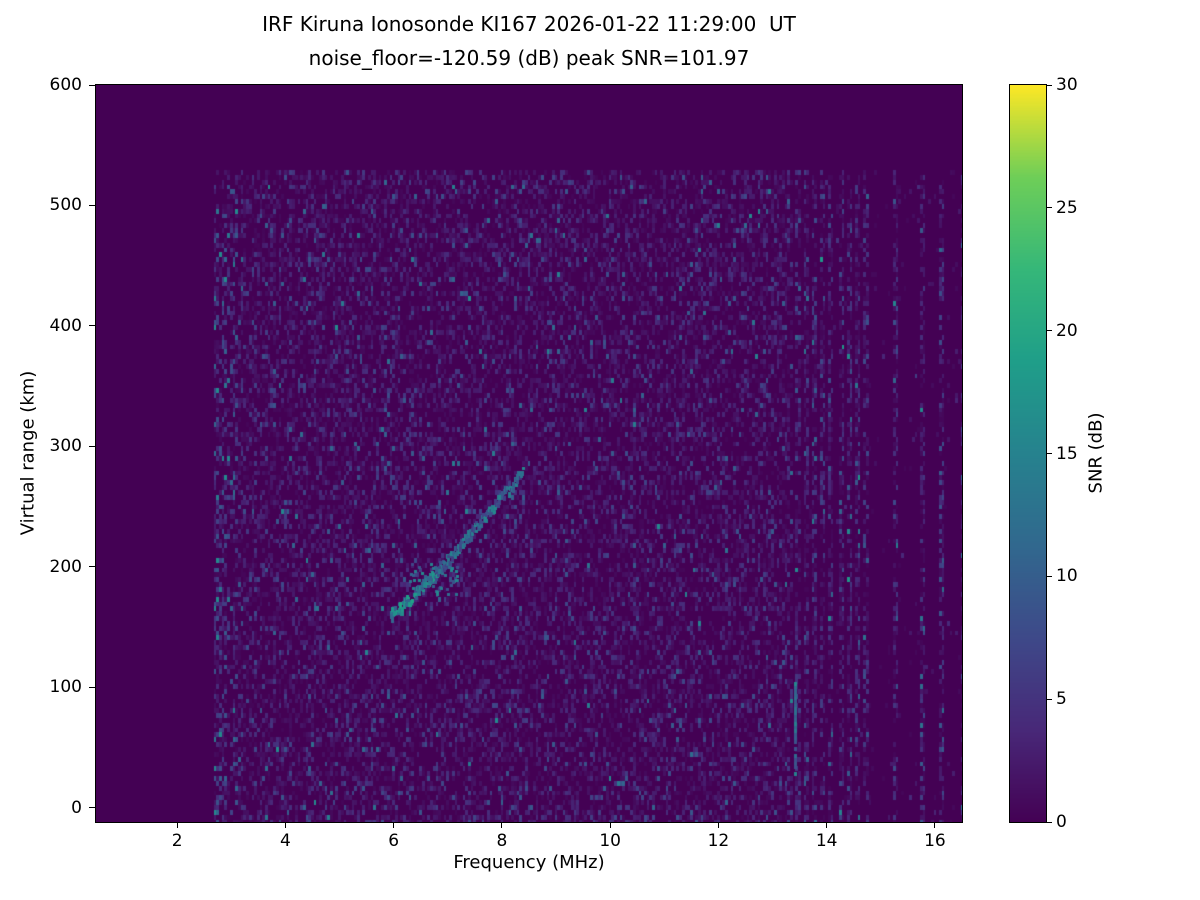 This screenshot has height=900, width=1200. Describe the element at coordinates (1067, 330) in the screenshot. I see `colorbar-tick-label: 20` at that location.